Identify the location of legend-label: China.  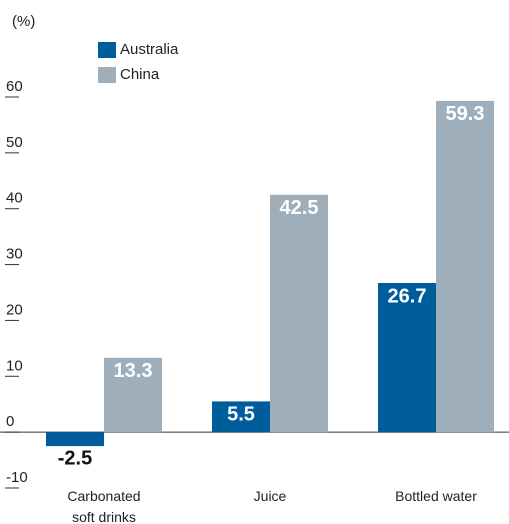
(140, 74).